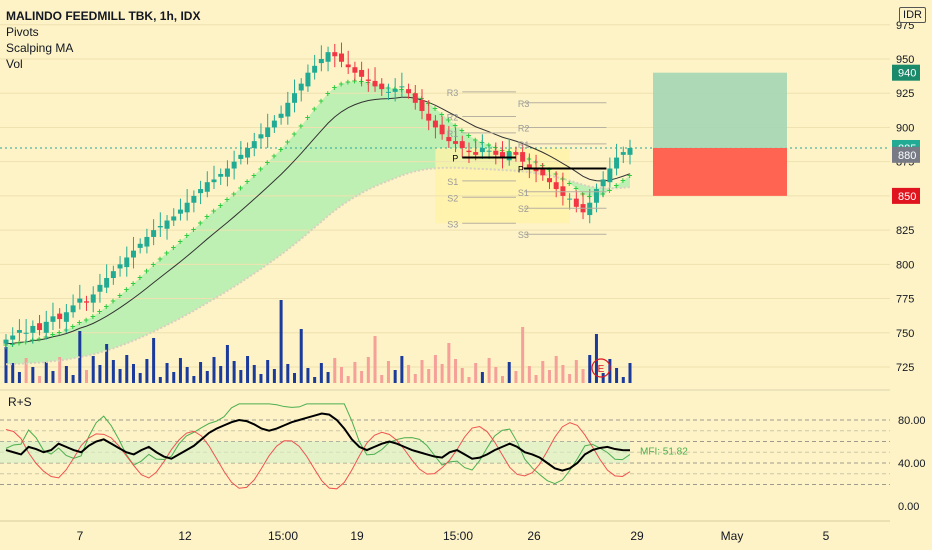 This screenshot has width=932, height=550. I want to click on indicator-scalping-ma: Scalping MA, so click(40, 48).